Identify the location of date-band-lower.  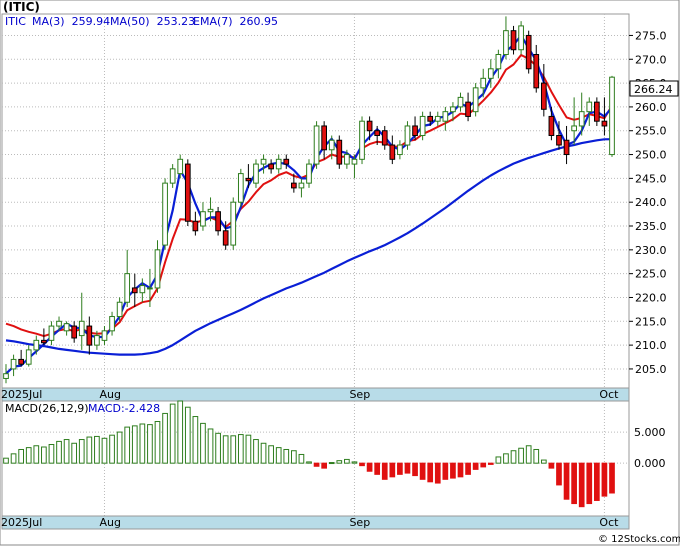
(315, 522).